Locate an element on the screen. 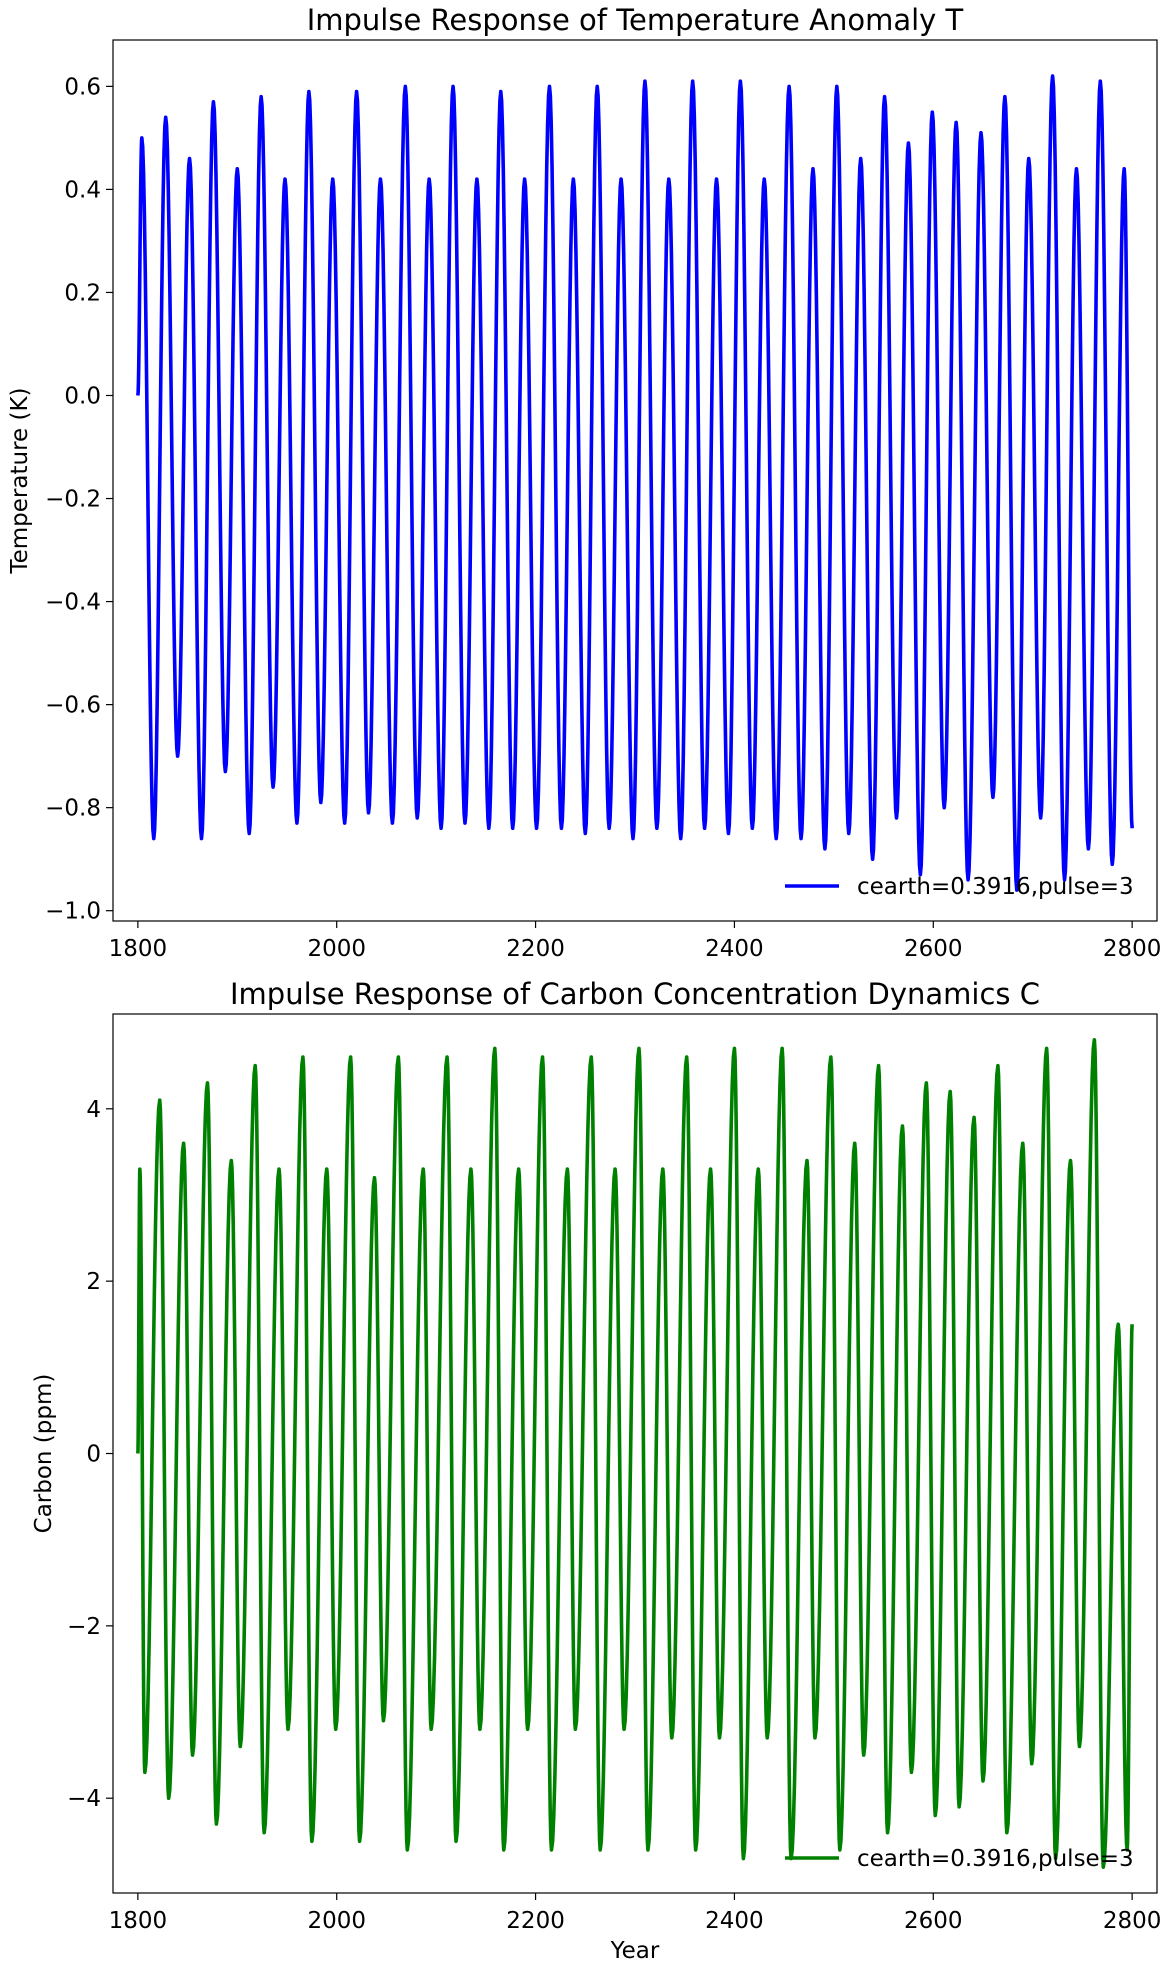 This screenshot has height=1966, width=1166. y-tick-label: 2 is located at coordinates (93, 1282).